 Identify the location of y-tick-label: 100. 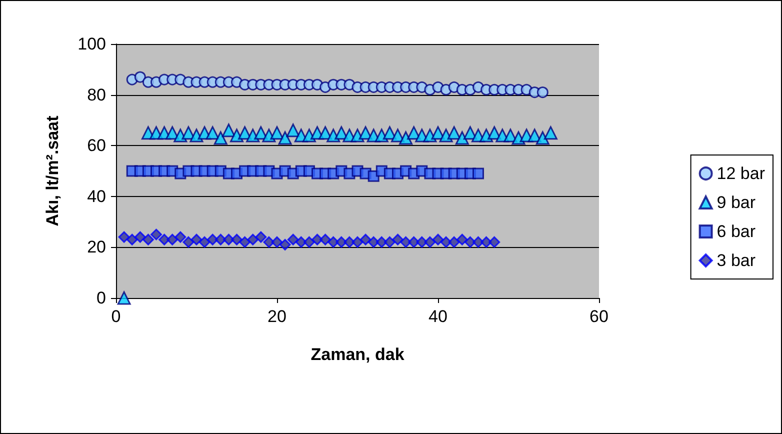
(92, 44).